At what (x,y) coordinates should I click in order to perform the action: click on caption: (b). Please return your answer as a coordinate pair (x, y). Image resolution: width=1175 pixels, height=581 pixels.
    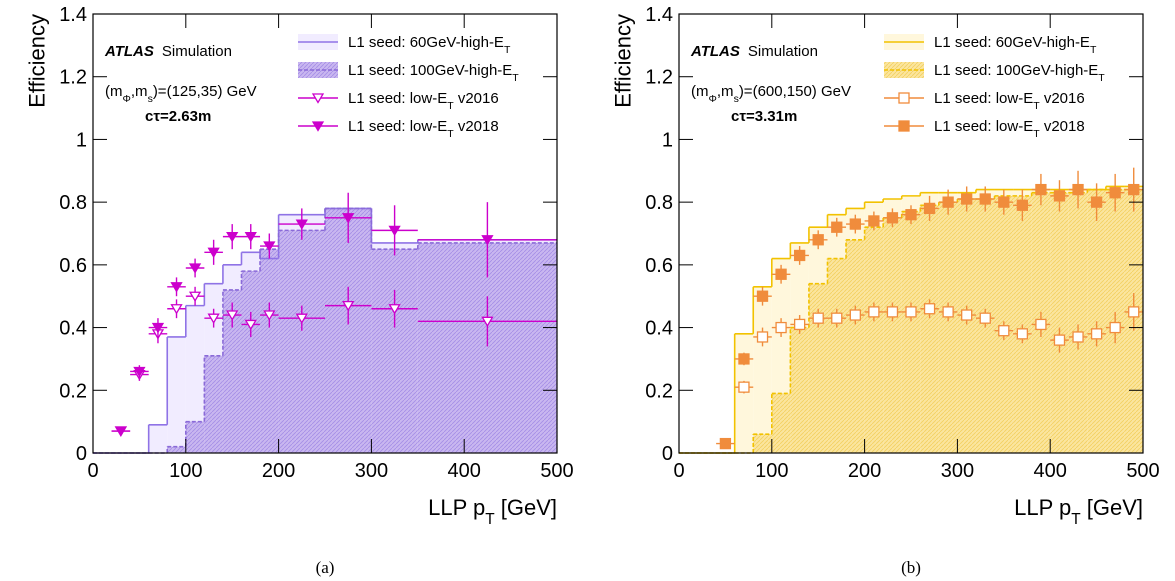
    Looking at the image, I should click on (911, 567).